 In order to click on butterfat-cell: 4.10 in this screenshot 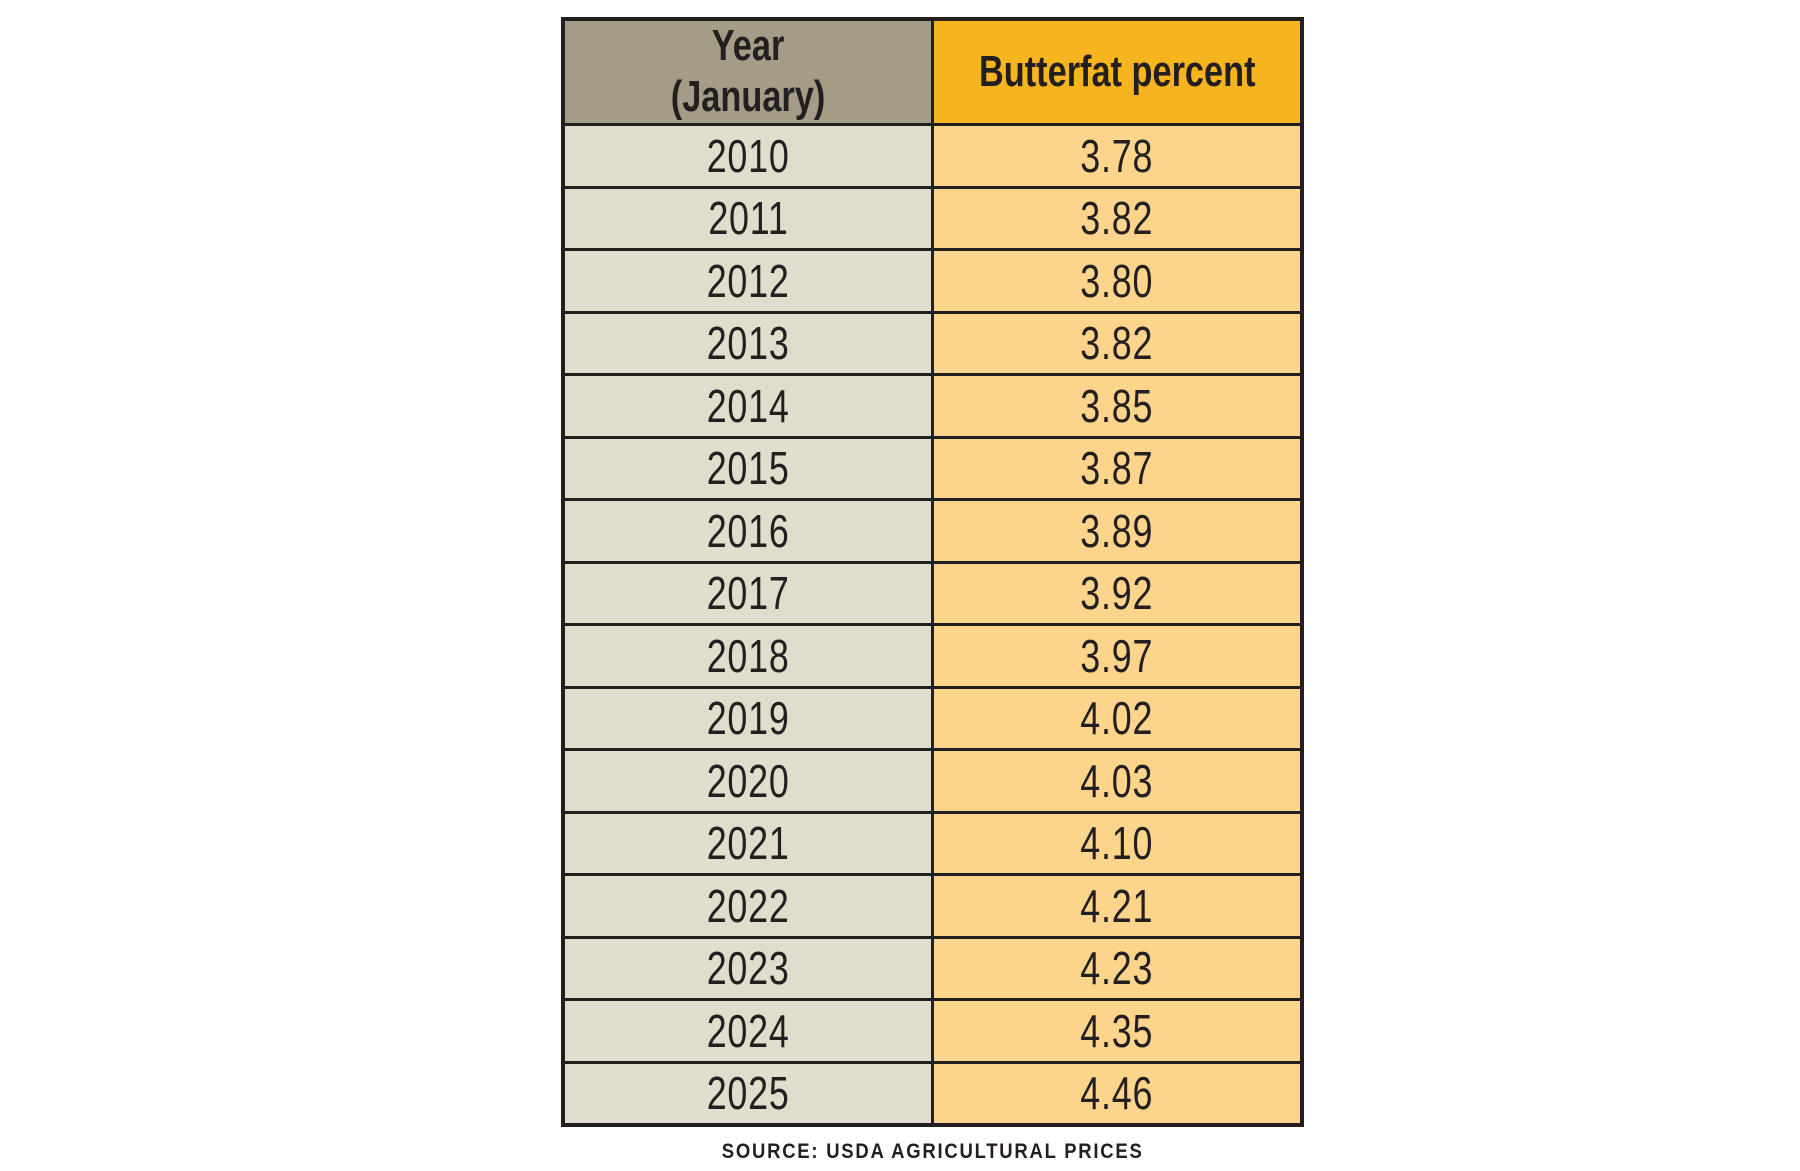, I will do `click(1117, 843)`.